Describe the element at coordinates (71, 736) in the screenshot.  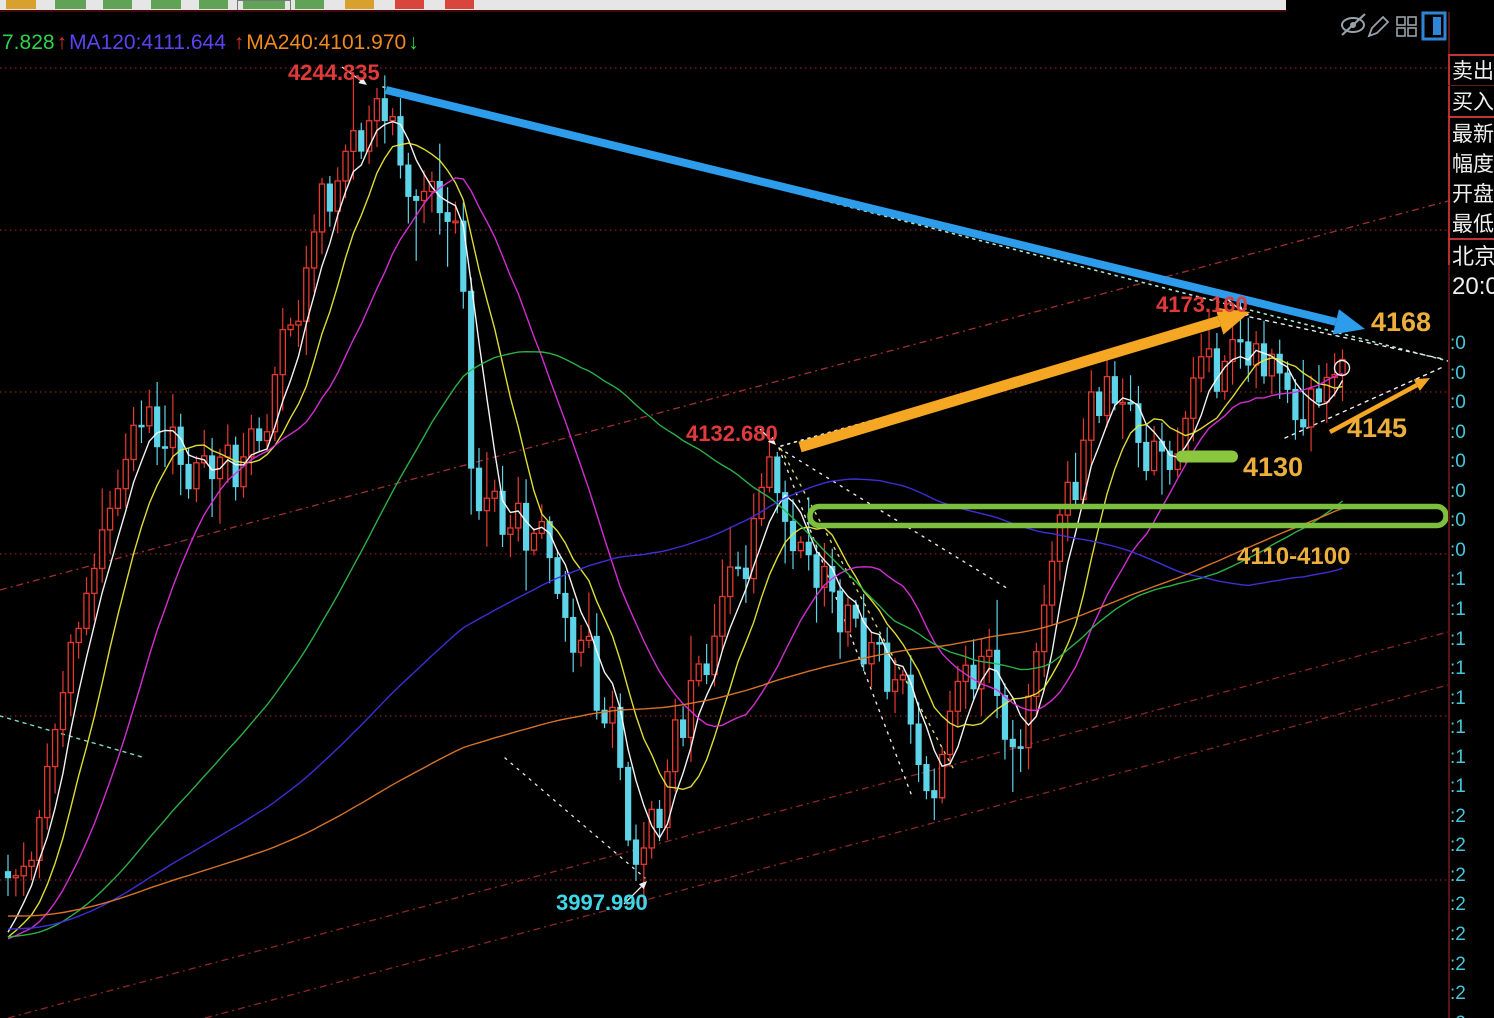
I see `dotted-cyan-bottom-left` at that location.